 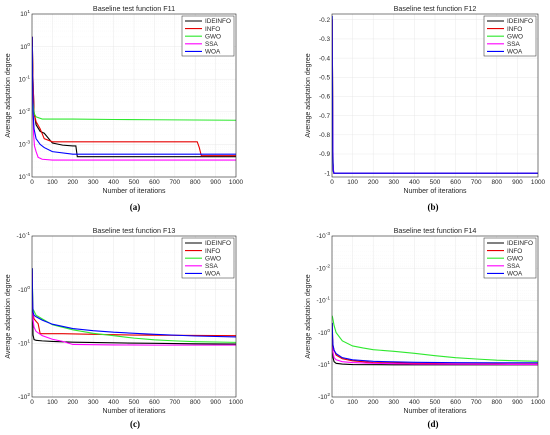 What do you see at coordinates (25, 176) in the screenshot?
I see `y-tick-label: 10⁻⁴` at bounding box center [25, 176].